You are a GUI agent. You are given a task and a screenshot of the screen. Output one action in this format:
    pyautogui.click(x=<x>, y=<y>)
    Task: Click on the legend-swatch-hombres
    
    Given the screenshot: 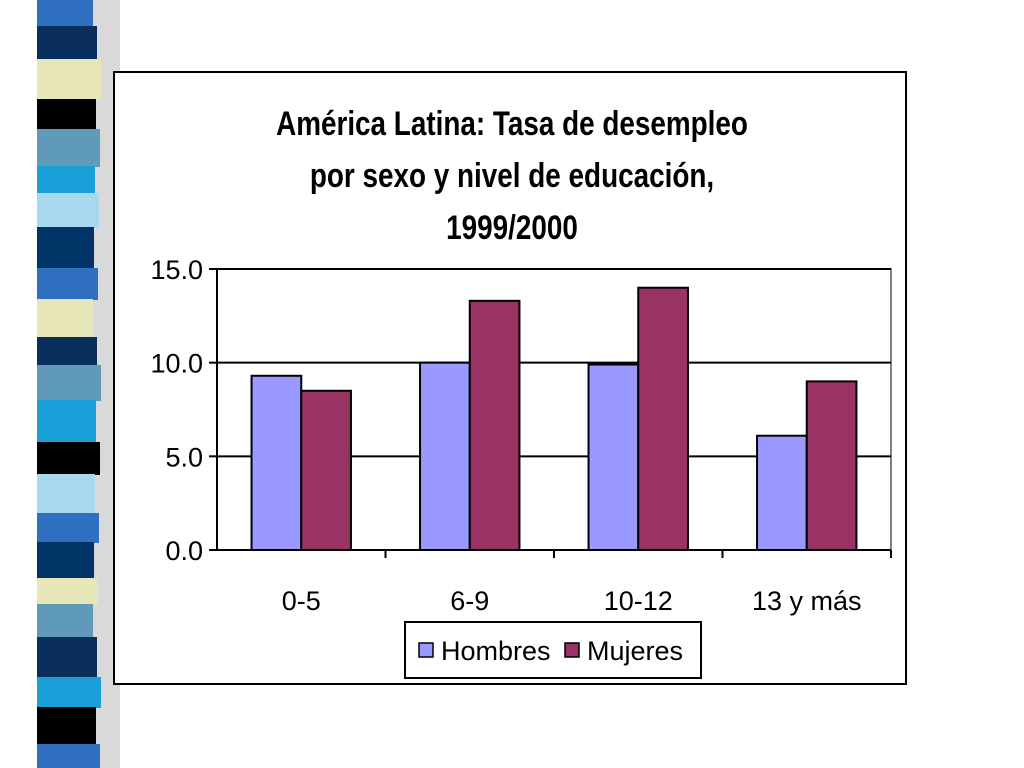 What is the action you would take?
    pyautogui.click(x=426, y=650)
    